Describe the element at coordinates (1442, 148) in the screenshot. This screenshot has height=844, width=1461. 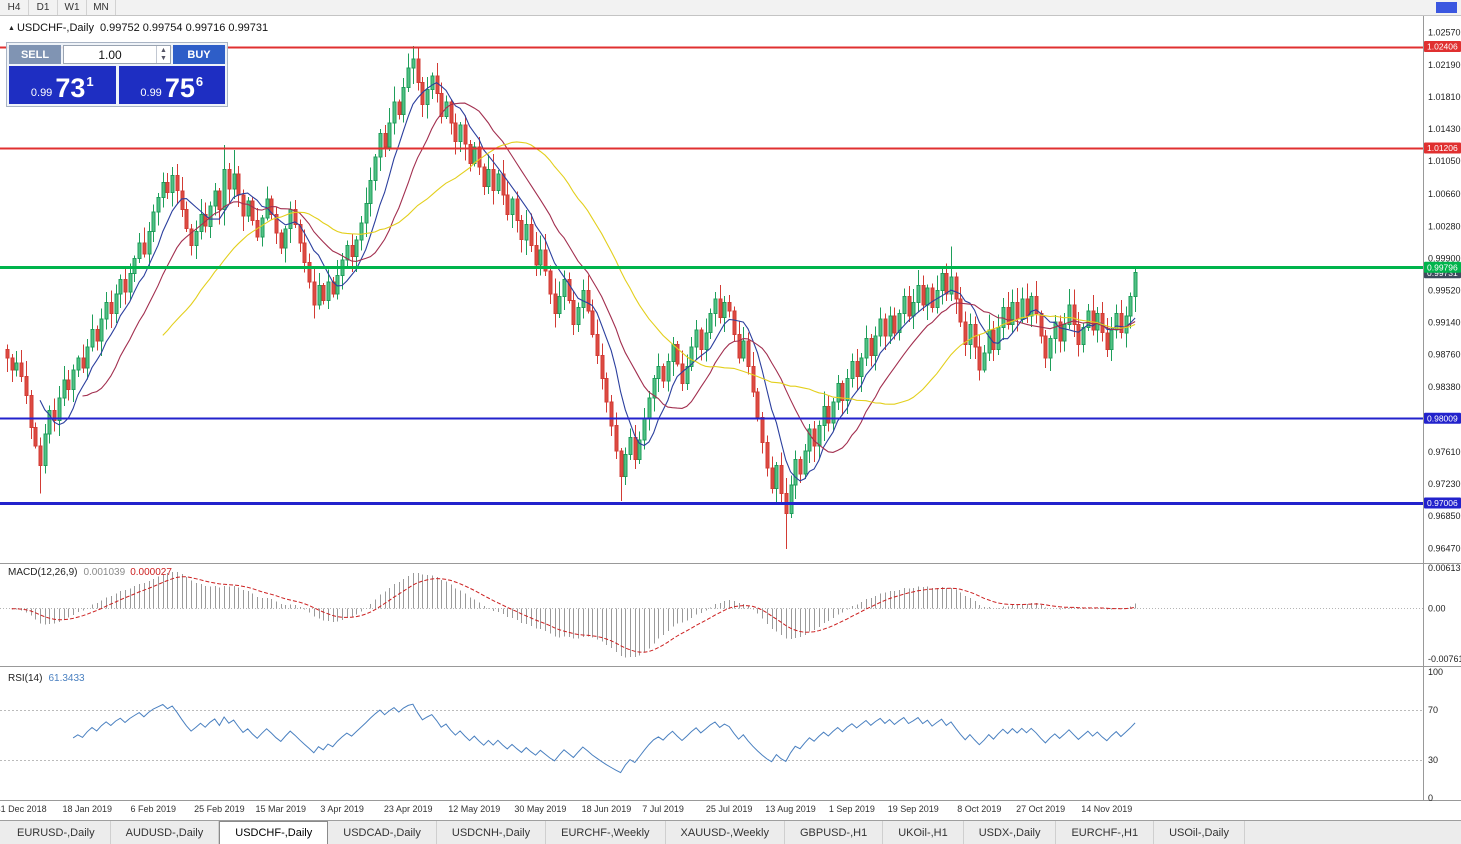
I see `svg-text: 1.01206` at that location.